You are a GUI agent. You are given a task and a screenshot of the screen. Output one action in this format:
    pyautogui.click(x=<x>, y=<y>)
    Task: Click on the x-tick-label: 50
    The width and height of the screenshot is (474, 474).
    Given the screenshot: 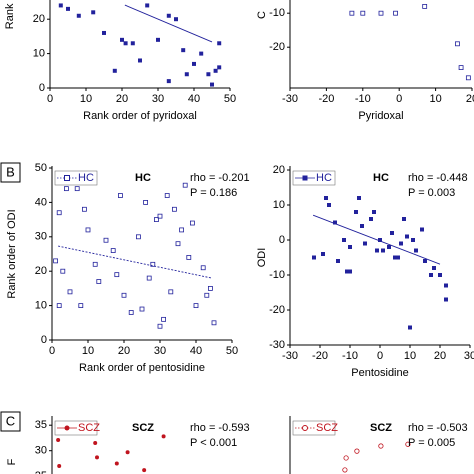 What is the action you would take?
    pyautogui.click(x=232, y=351)
    